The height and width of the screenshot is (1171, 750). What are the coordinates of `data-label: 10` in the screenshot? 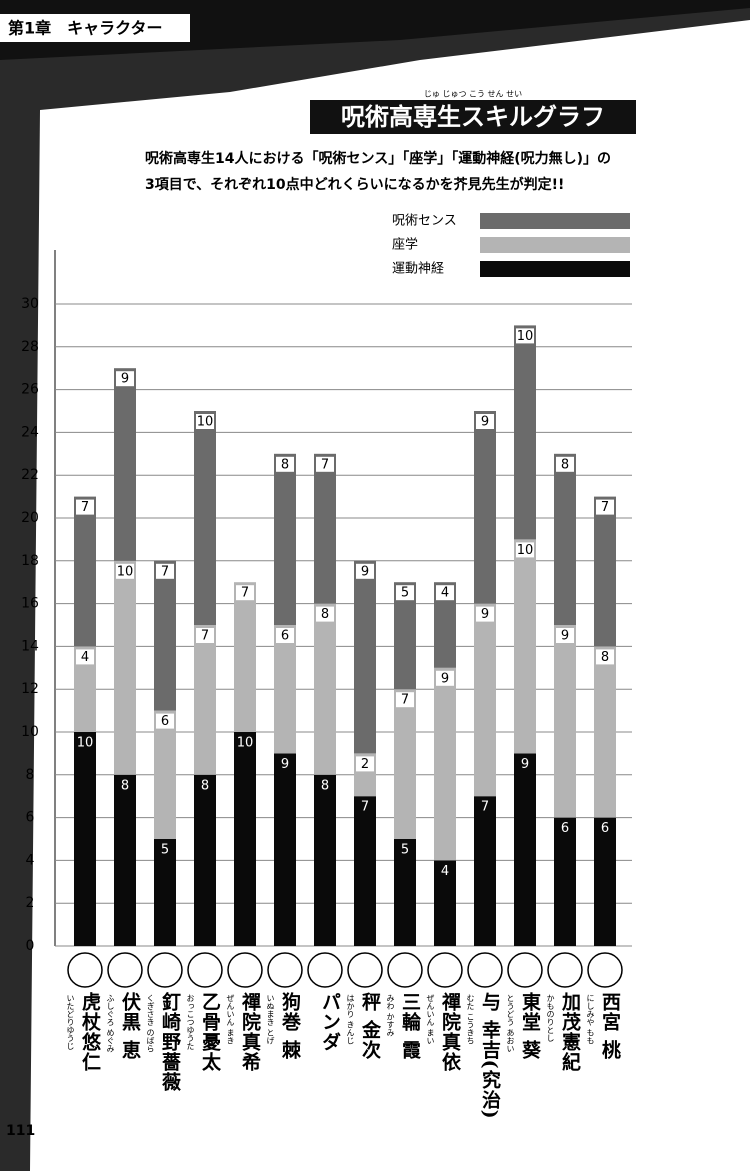 It's located at (125, 571).